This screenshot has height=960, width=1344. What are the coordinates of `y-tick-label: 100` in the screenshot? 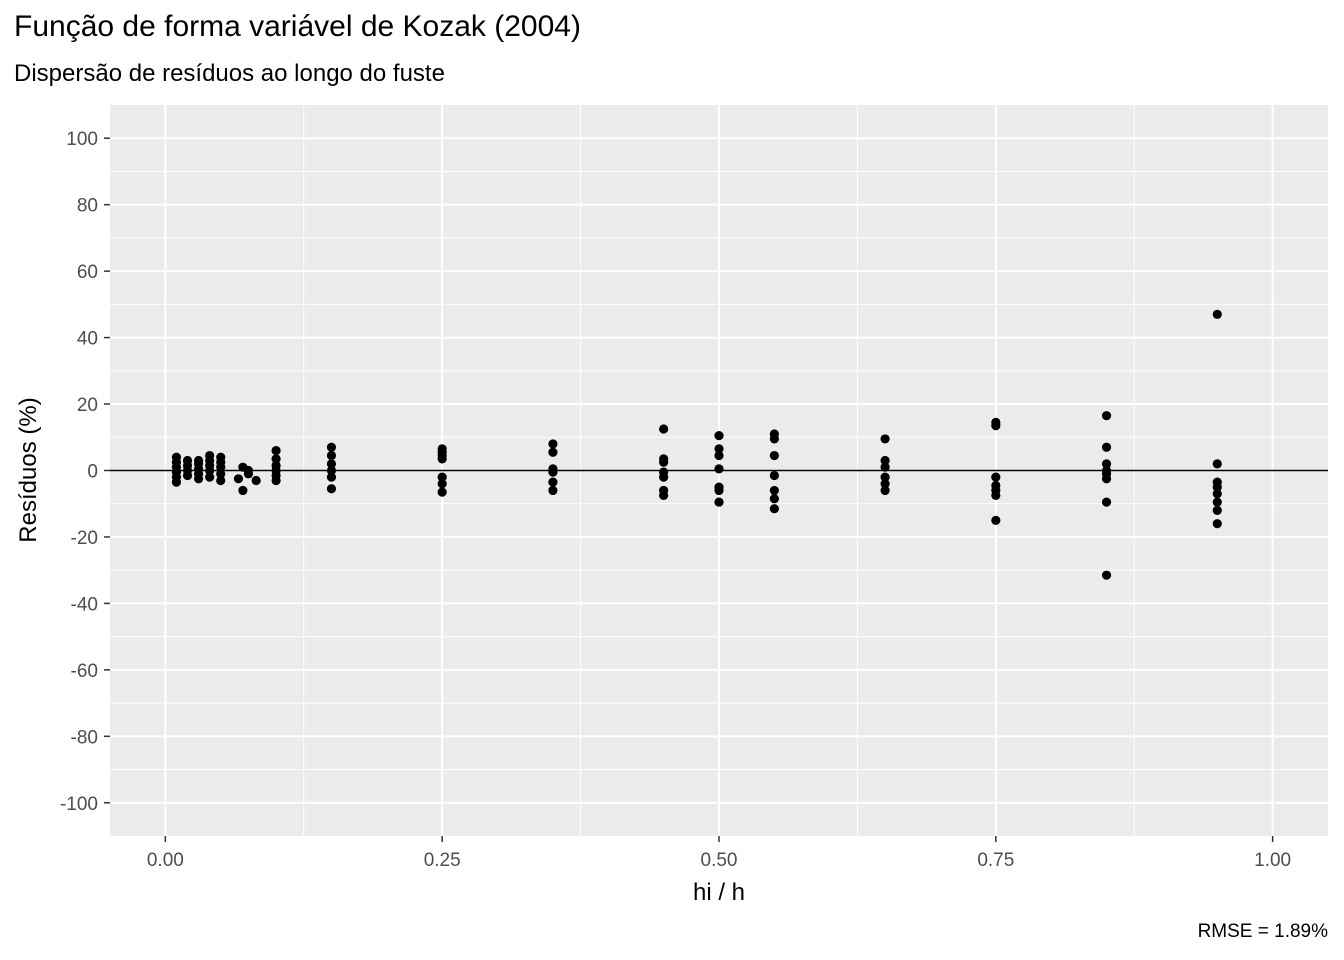 It's located at (82, 139).